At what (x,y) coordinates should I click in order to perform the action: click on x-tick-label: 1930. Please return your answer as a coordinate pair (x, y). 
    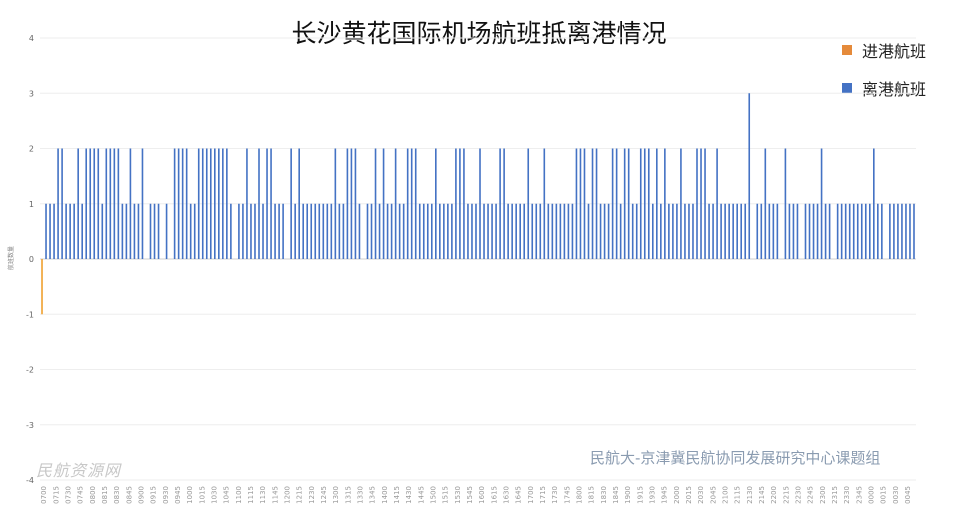
    Looking at the image, I should click on (652, 495).